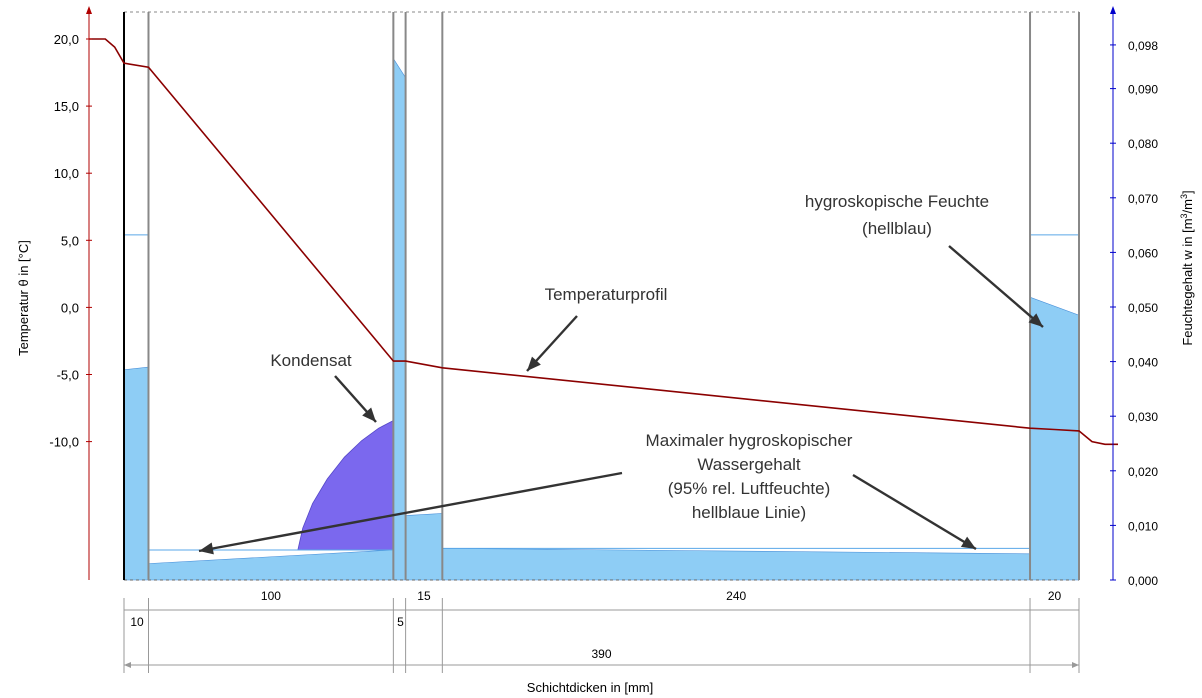 The width and height of the screenshot is (1202, 698). What do you see at coordinates (1143, 144) in the screenshot?
I see `right-tick-label-8: 0,080` at bounding box center [1143, 144].